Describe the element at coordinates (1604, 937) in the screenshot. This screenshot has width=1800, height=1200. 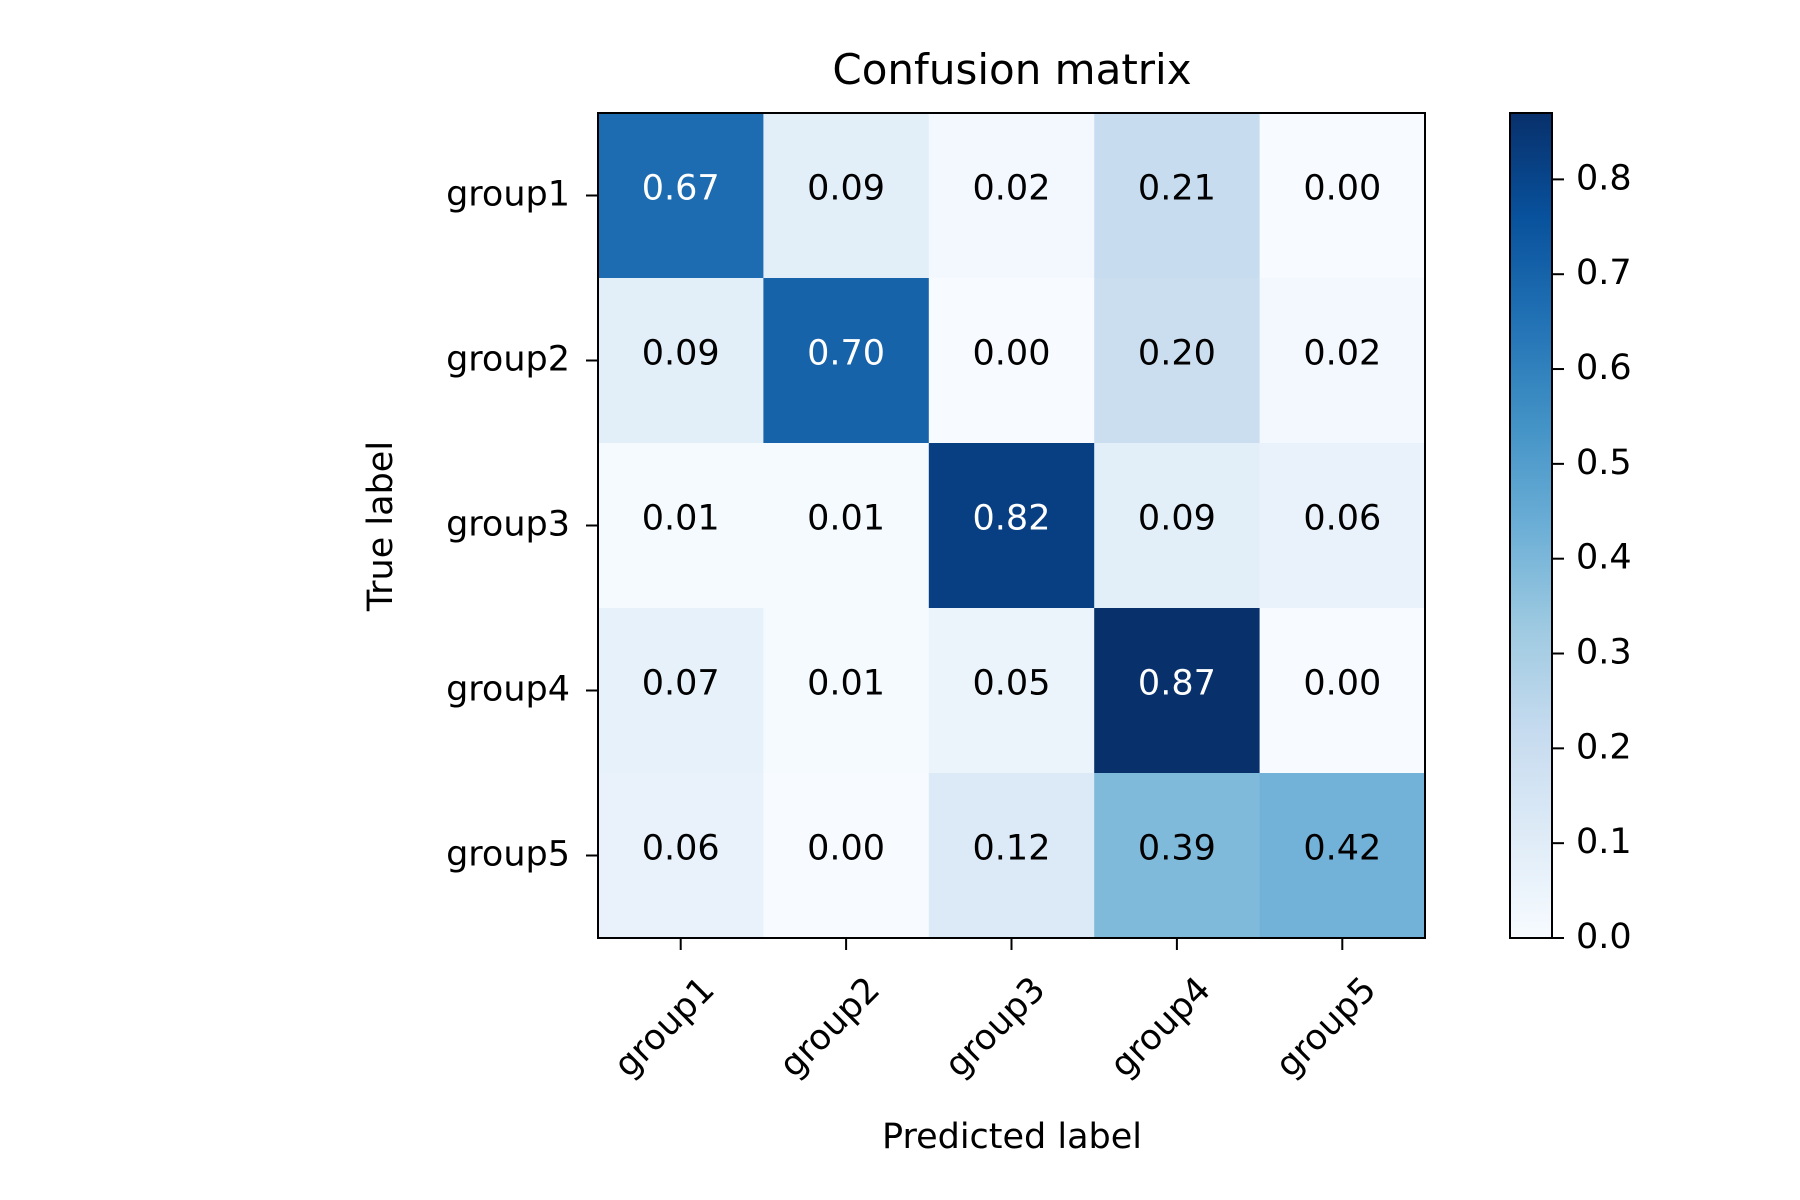
I see `colorbar-tick-label: 0.0` at that location.